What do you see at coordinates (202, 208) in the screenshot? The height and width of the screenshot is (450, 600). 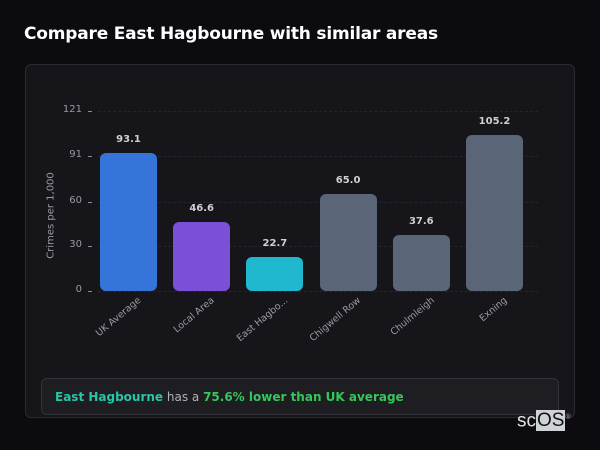 I see `bar-value-label: 46.6` at bounding box center [202, 208].